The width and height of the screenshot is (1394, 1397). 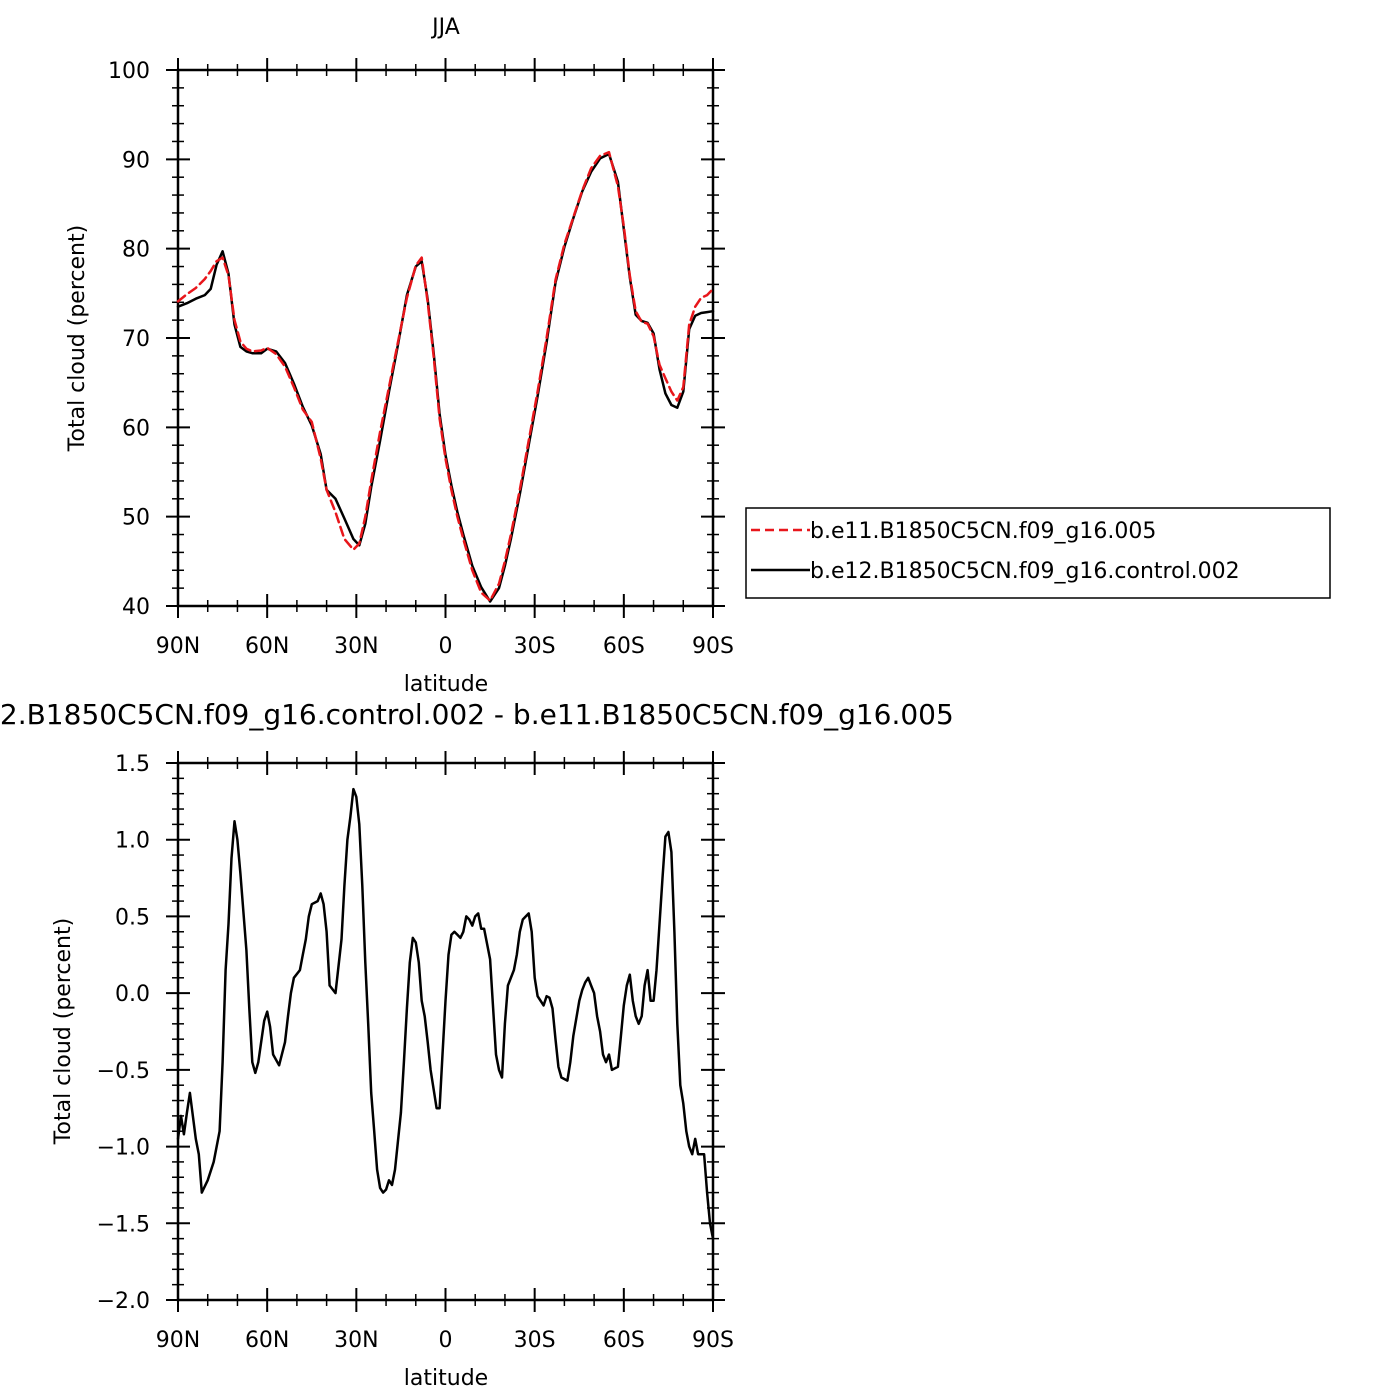 What do you see at coordinates (1025, 571) in the screenshot?
I see `legend-label-series-2: b.e12.B1850C5CN.f09_g16.control.002` at bounding box center [1025, 571].